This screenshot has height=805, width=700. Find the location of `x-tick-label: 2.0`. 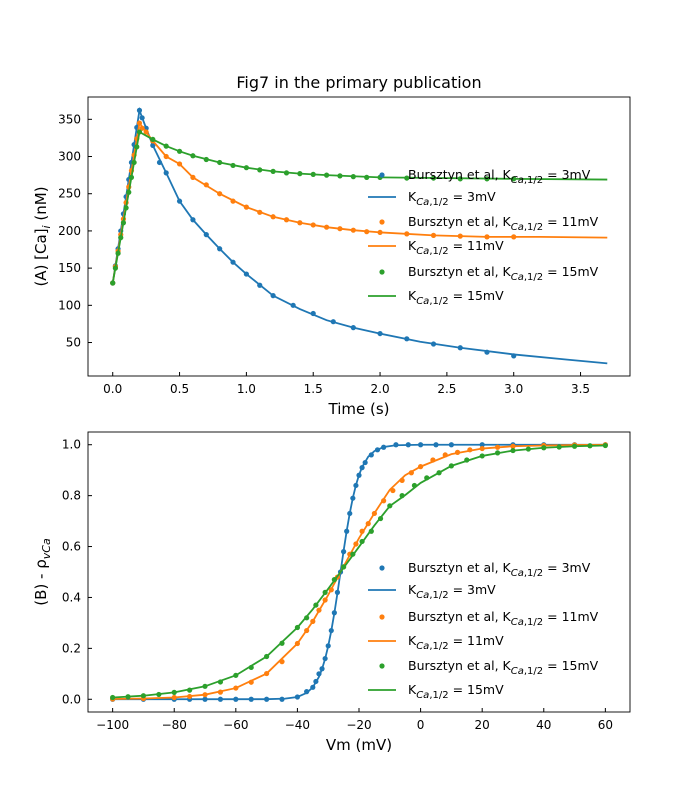

x-tick-label: 2.0 is located at coordinates (380, 389).